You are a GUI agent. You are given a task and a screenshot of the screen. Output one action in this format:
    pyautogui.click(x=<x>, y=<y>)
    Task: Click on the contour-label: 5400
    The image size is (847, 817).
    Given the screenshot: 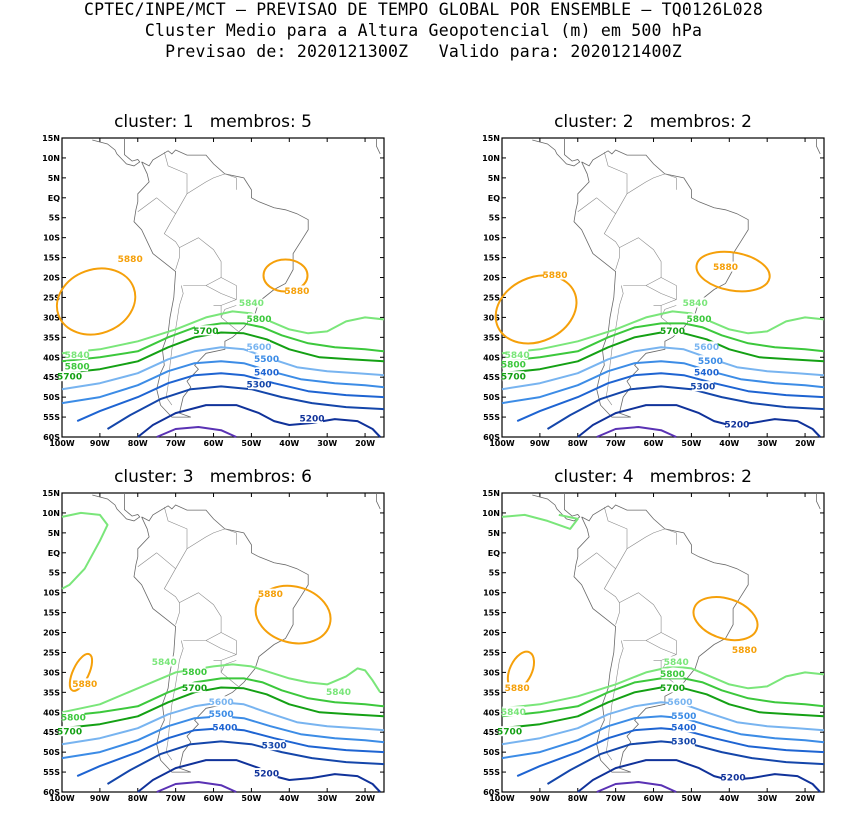 What is the action you would take?
    pyautogui.click(x=266, y=374)
    